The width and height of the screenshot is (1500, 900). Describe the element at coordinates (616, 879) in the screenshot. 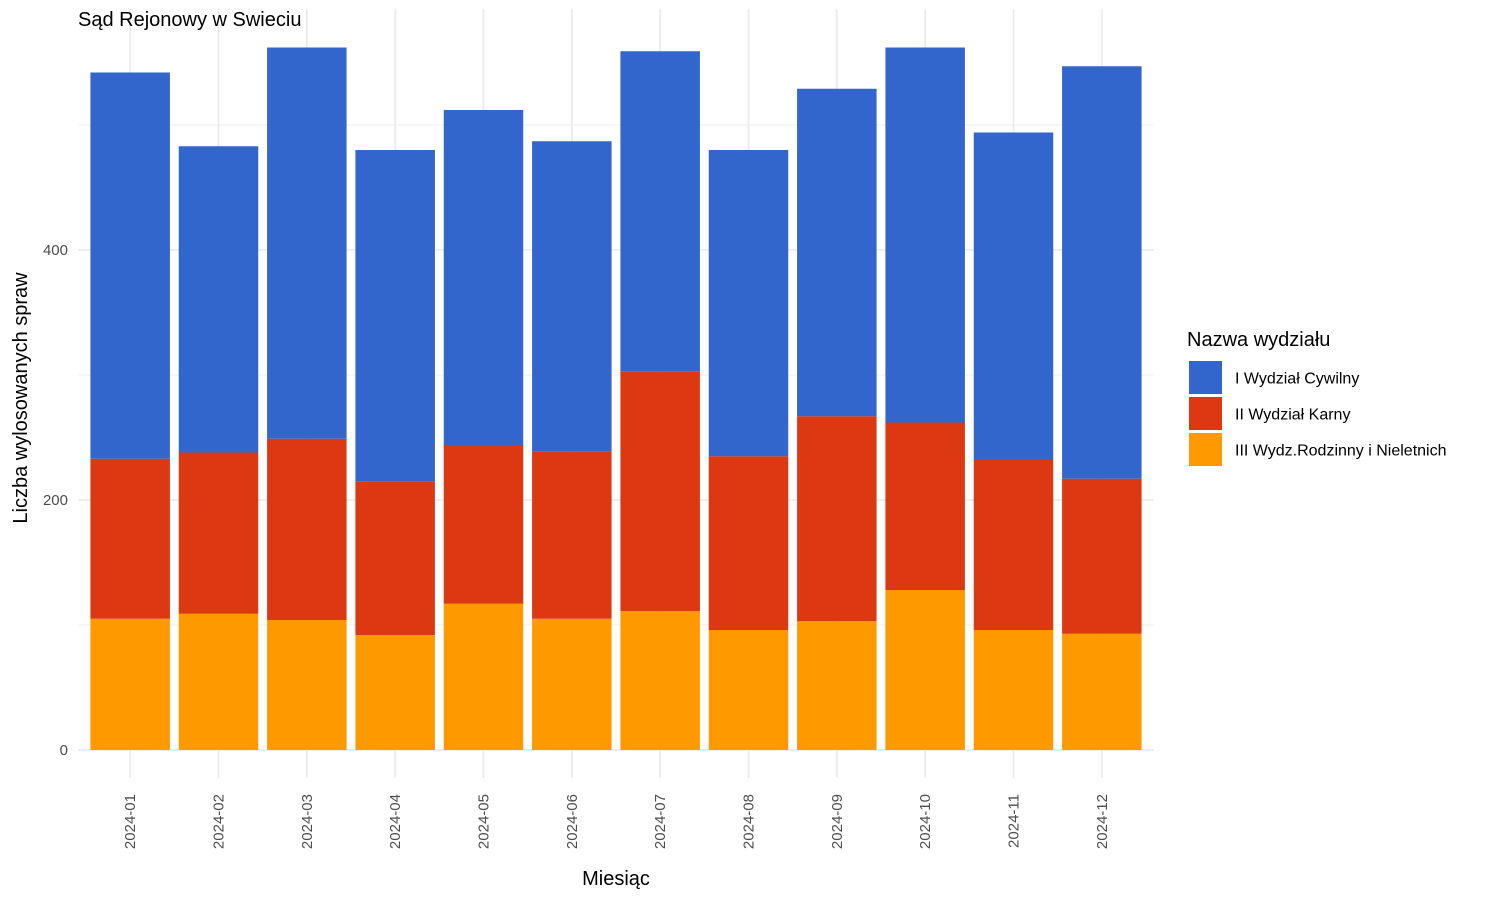

I see `x-axis-title: Miesiąc` at that location.